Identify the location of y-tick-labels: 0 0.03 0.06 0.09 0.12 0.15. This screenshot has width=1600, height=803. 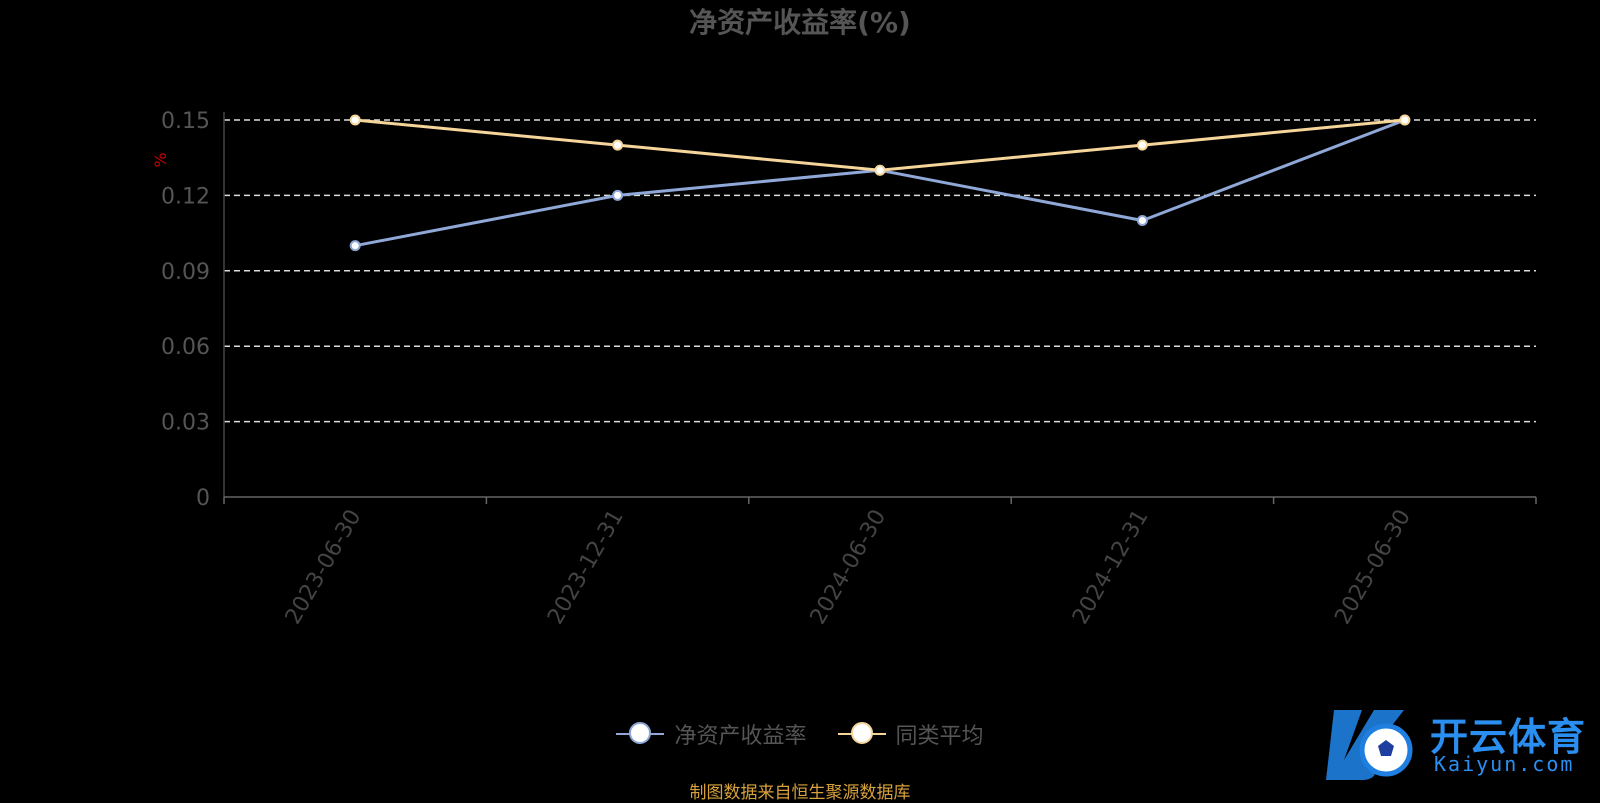
(185, 310).